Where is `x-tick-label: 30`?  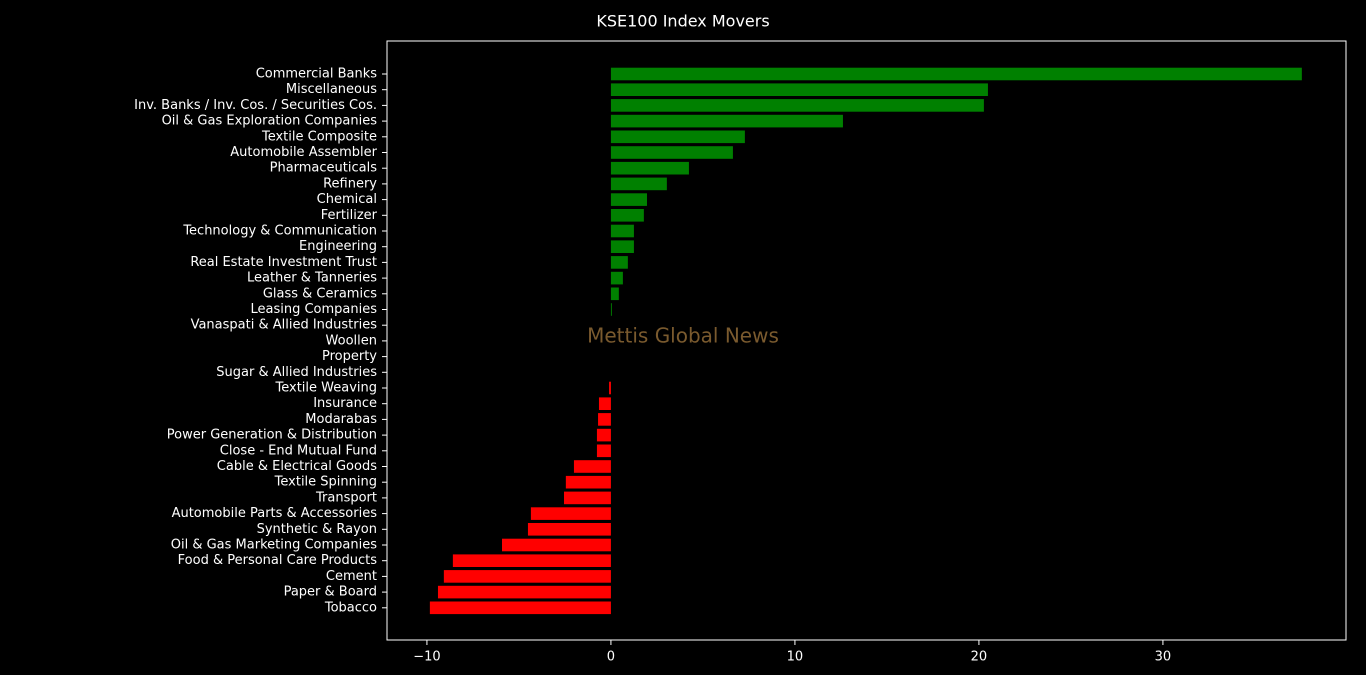 x-tick-label: 30 is located at coordinates (1163, 657).